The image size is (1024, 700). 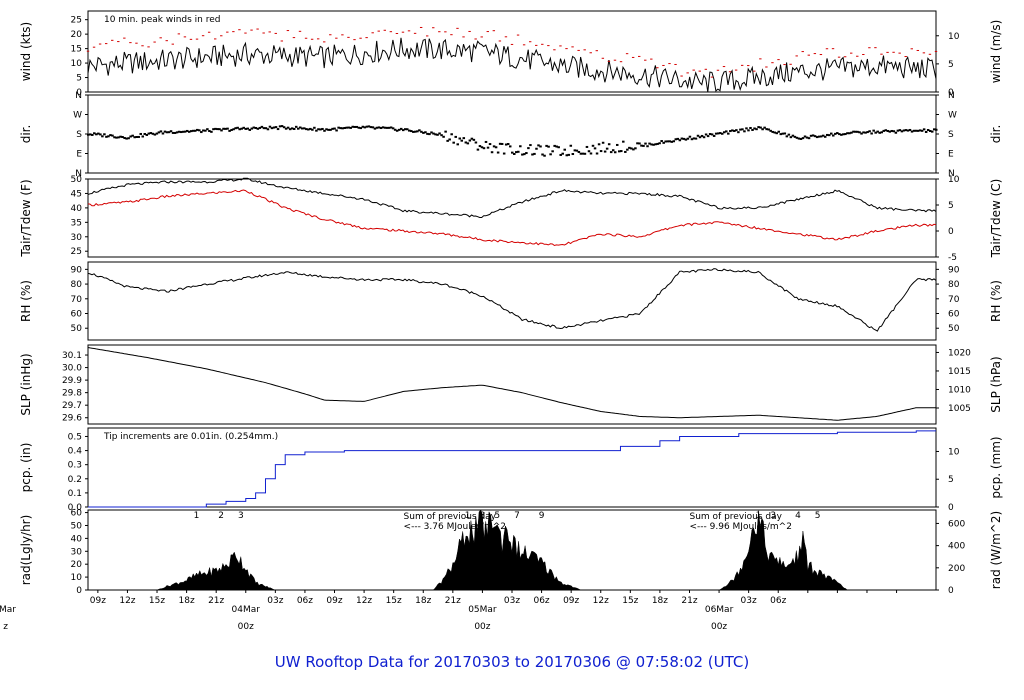 What do you see at coordinates (954, 452) in the screenshot?
I see `pcp-ytick-right: 10` at bounding box center [954, 452].